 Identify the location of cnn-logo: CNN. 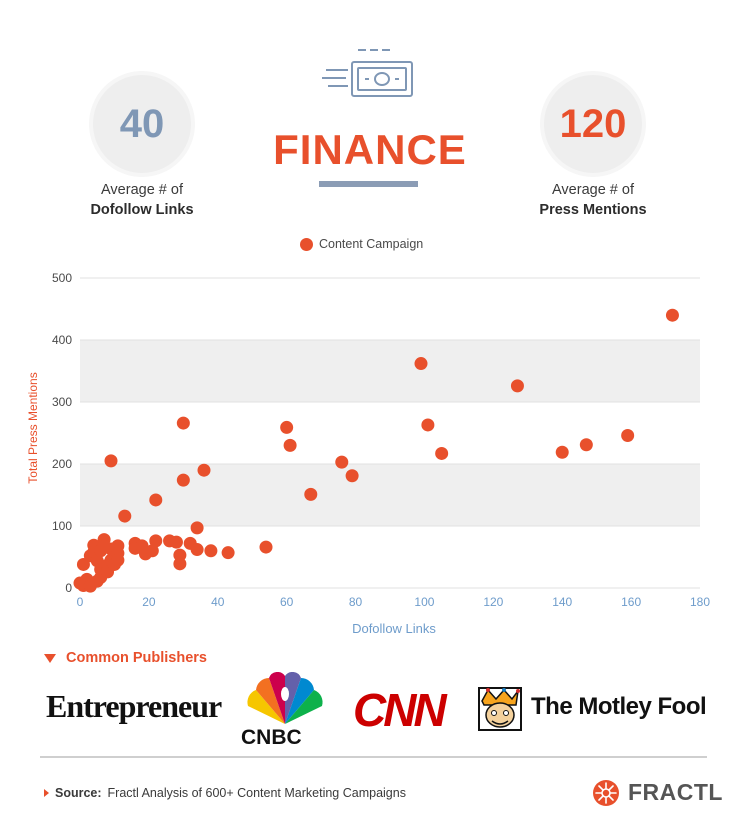
(400, 710).